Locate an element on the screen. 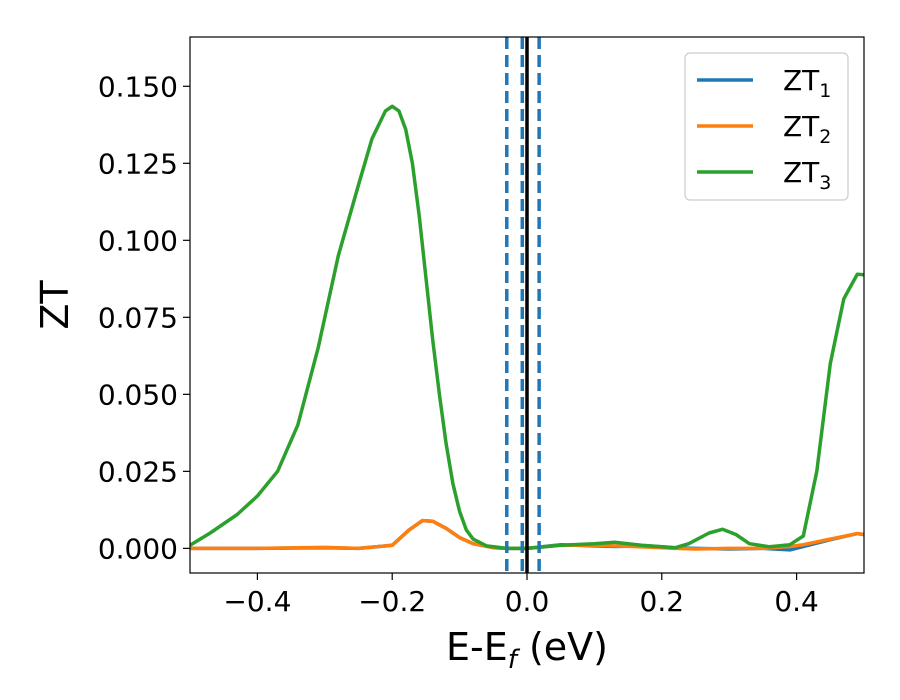 The height and width of the screenshot is (700, 900). x-tick-label: 0.4 is located at coordinates (796, 601).